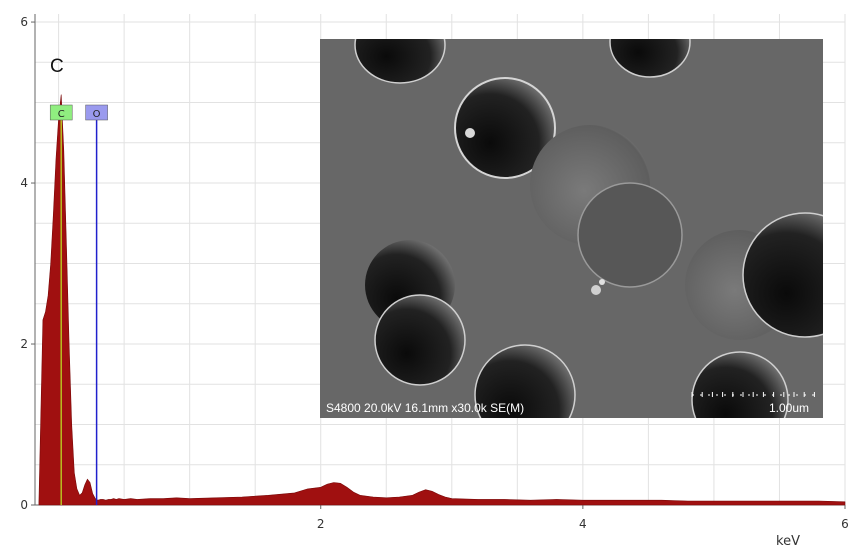  I want to click on sem-caption: S4800 20.0kV 16.1mm x30.0k SE(M), so click(425, 408).